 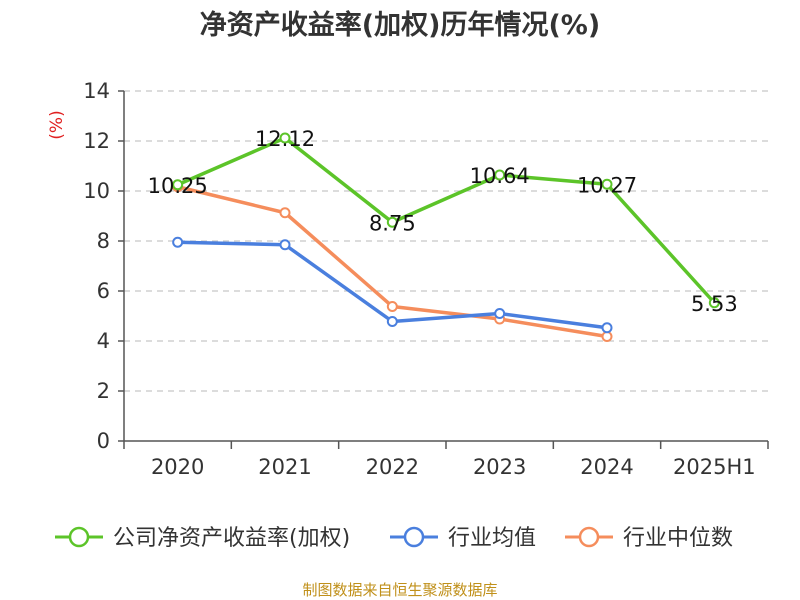 I want to click on point-s0-2023, so click(x=500, y=175).